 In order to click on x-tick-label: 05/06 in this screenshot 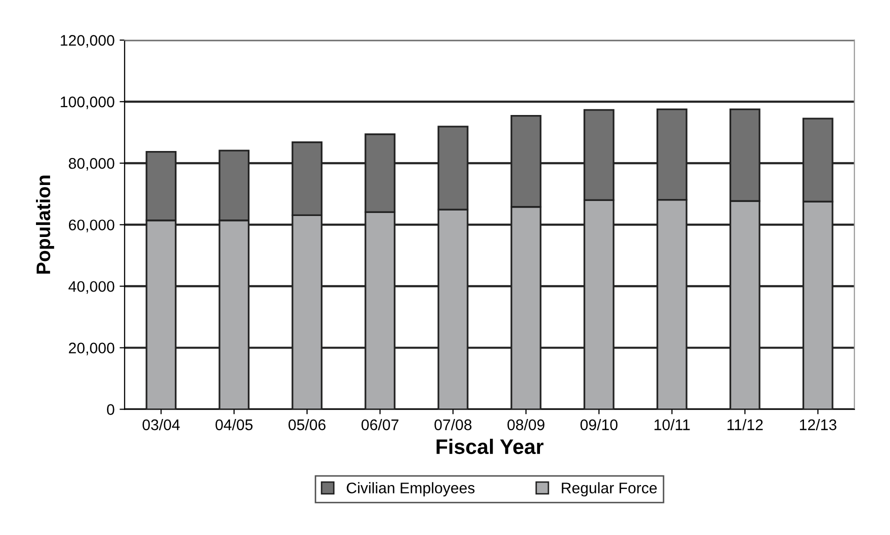, I will do `click(307, 424)`.